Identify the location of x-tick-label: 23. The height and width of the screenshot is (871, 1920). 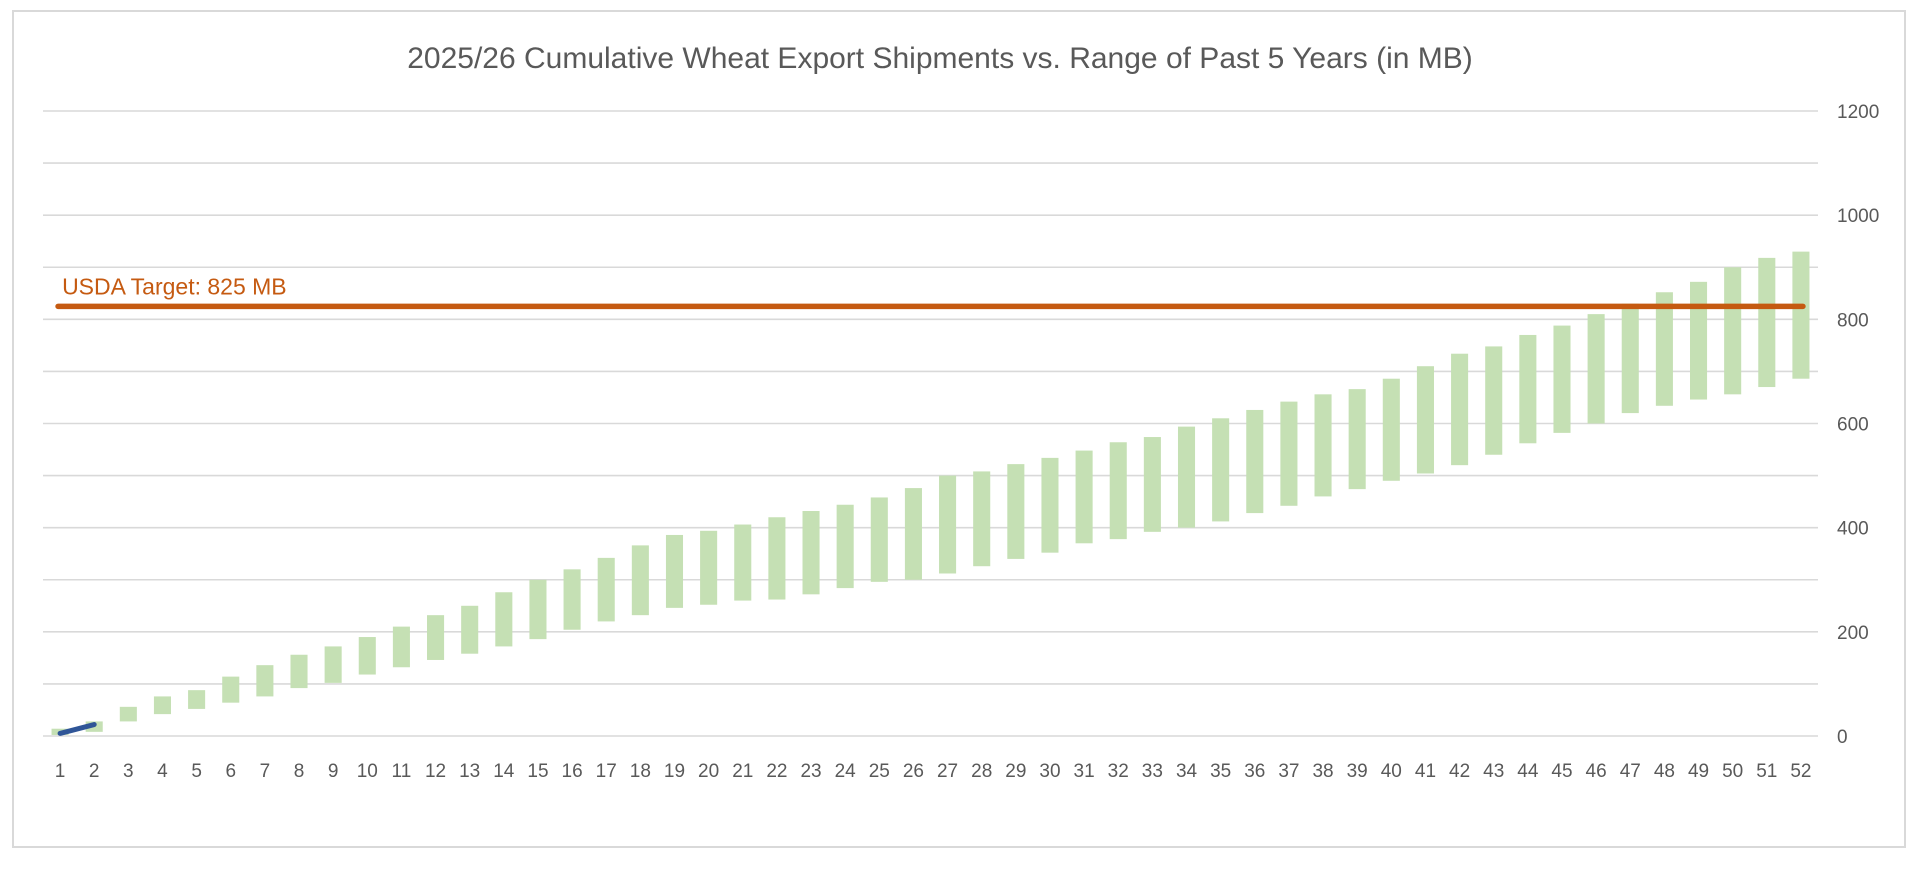
(810, 771).